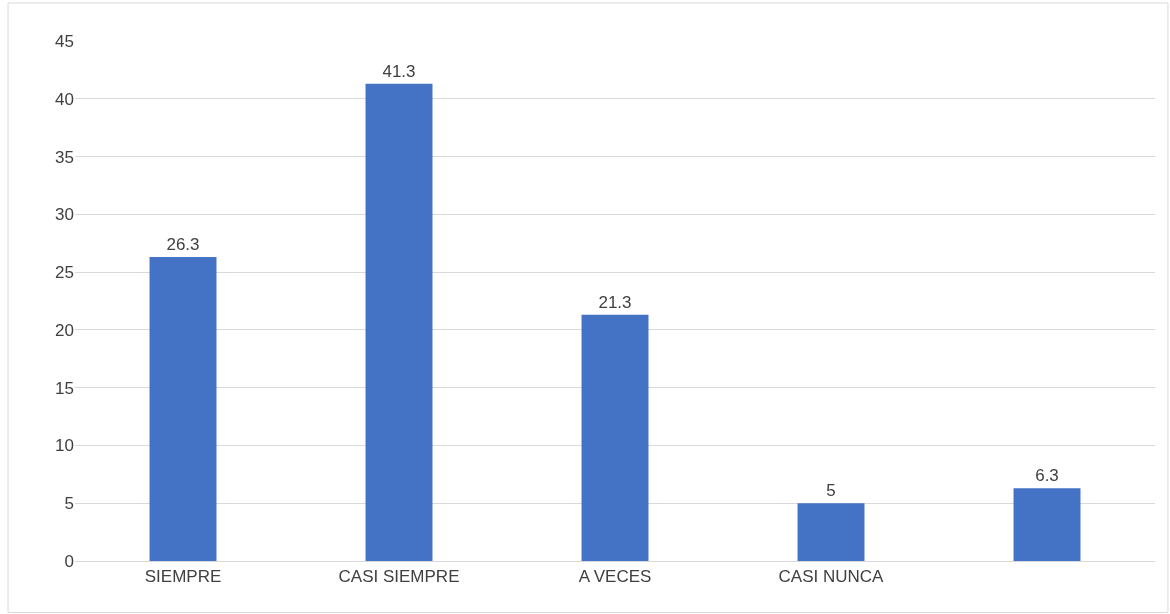  I want to click on y-tick-label: 5, so click(69, 504).